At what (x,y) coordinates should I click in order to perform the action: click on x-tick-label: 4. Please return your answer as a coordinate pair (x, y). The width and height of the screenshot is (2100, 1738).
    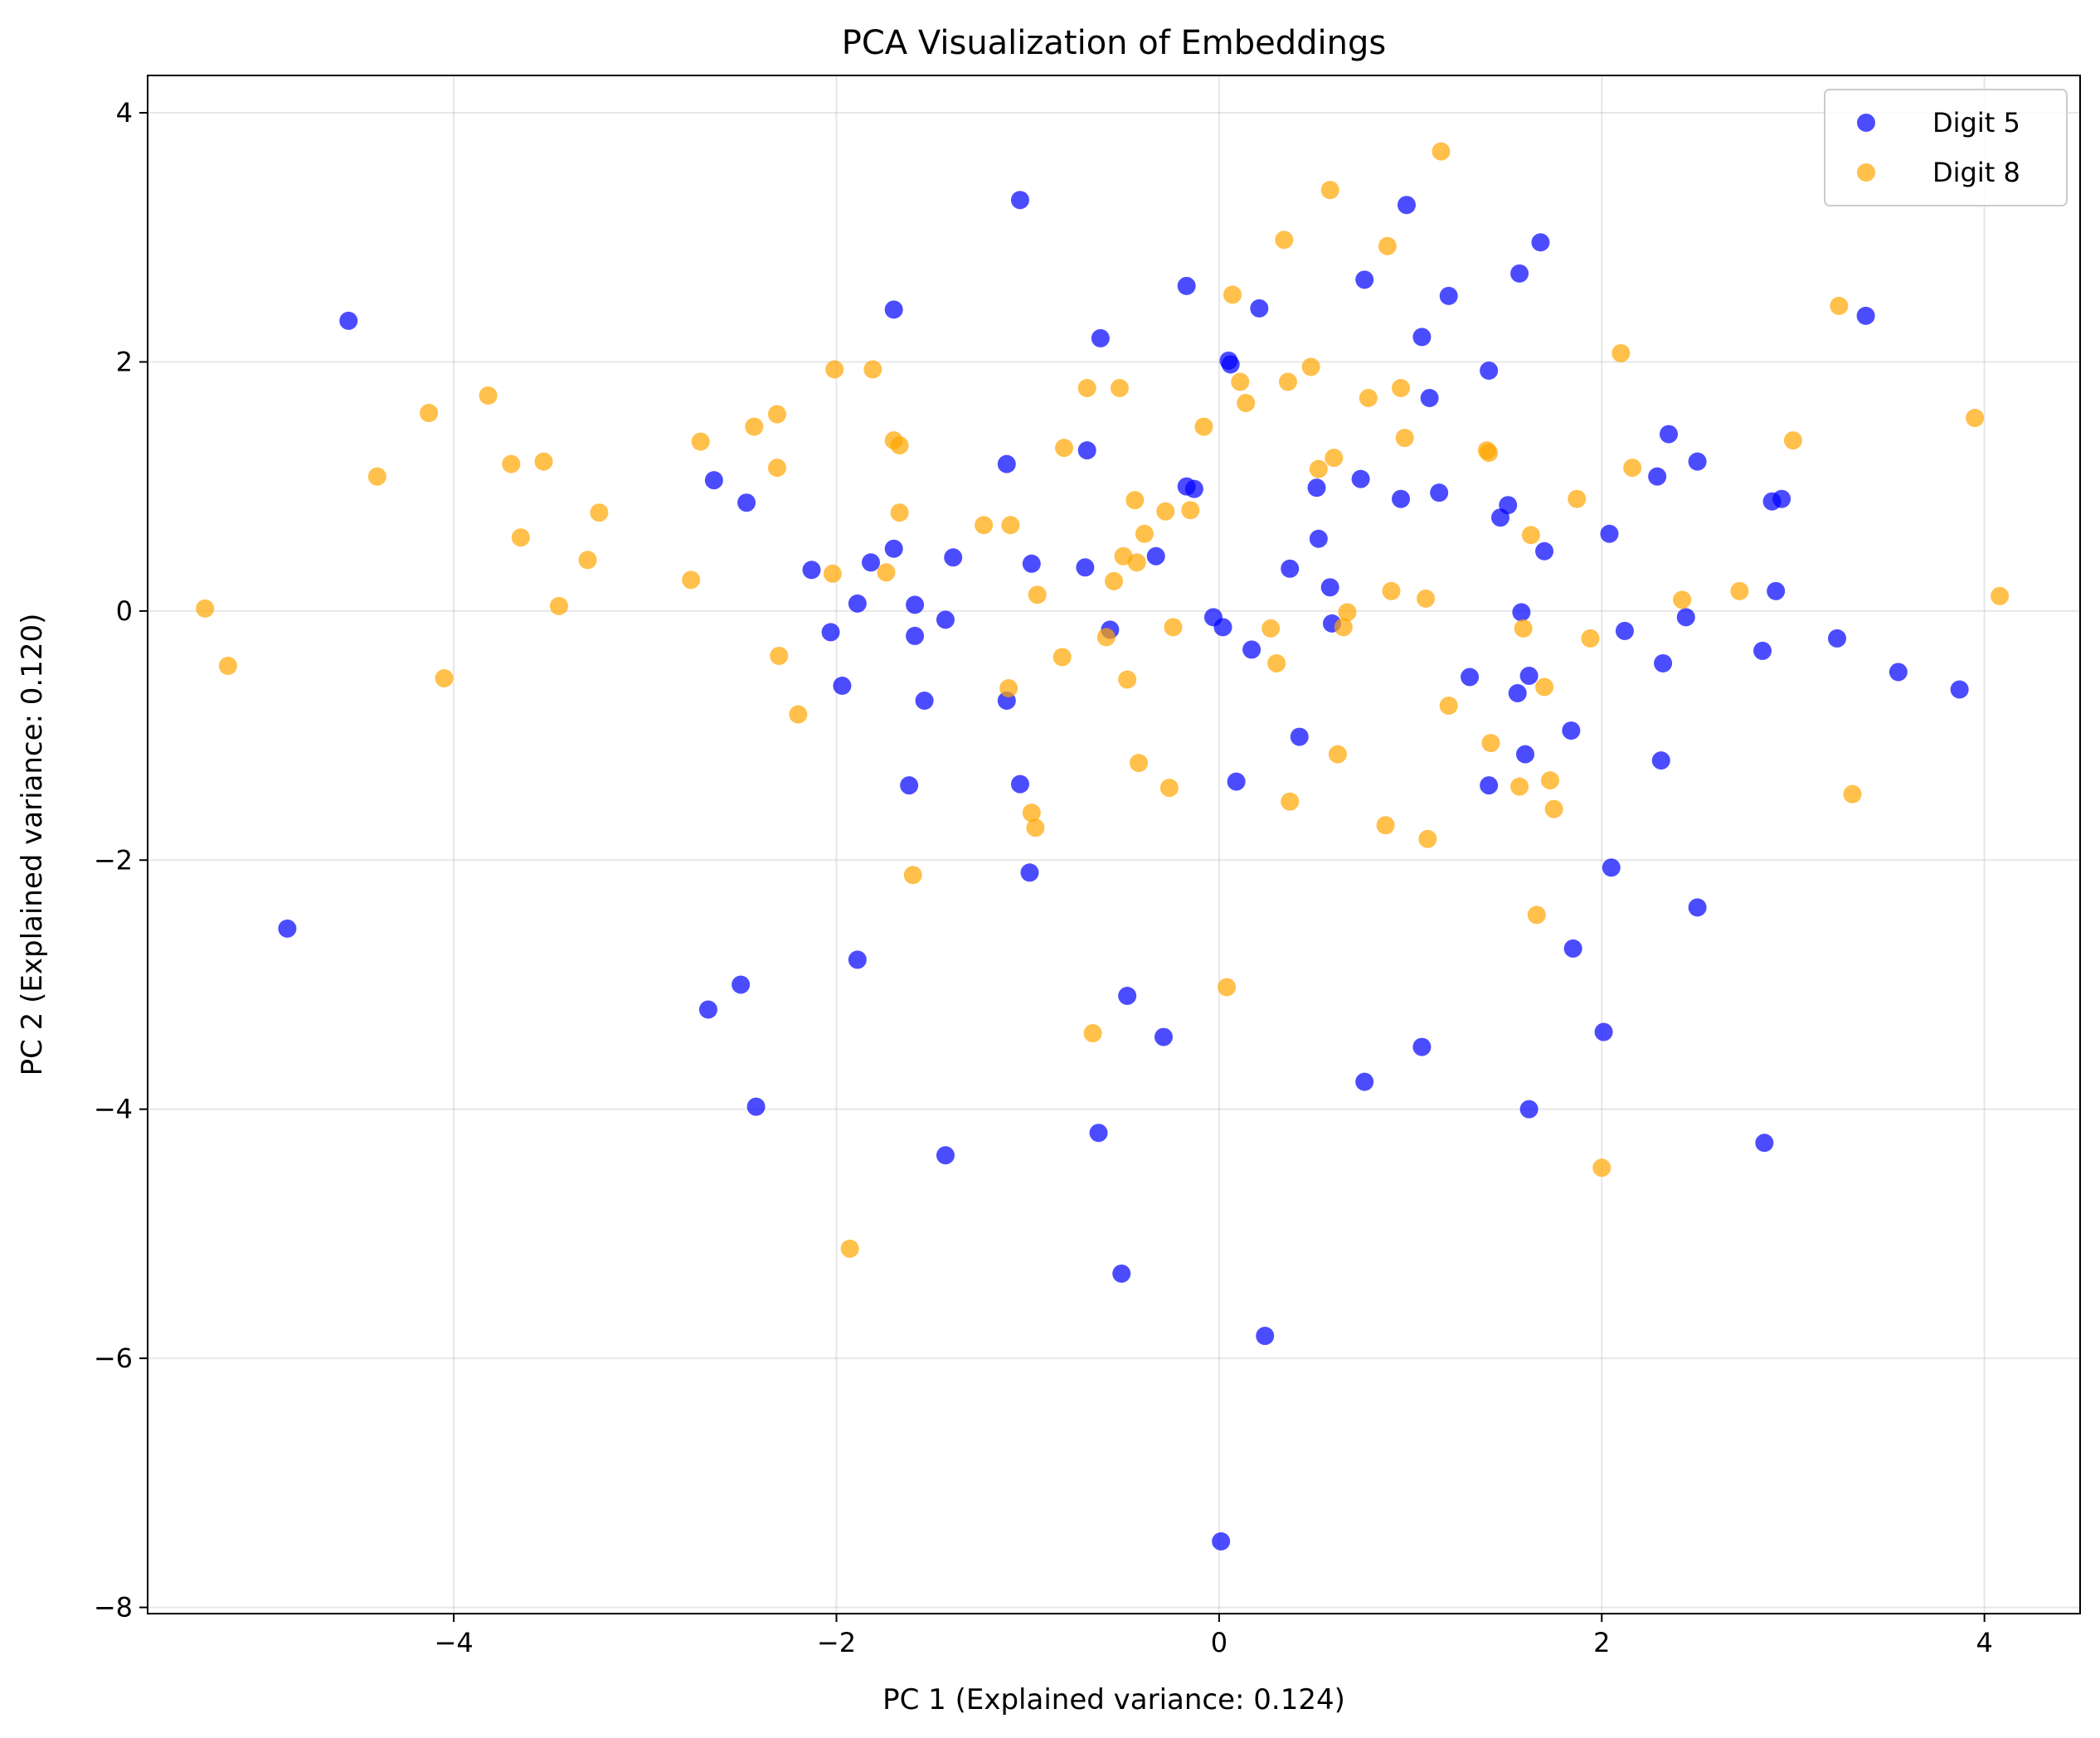
    Looking at the image, I should click on (1984, 1643).